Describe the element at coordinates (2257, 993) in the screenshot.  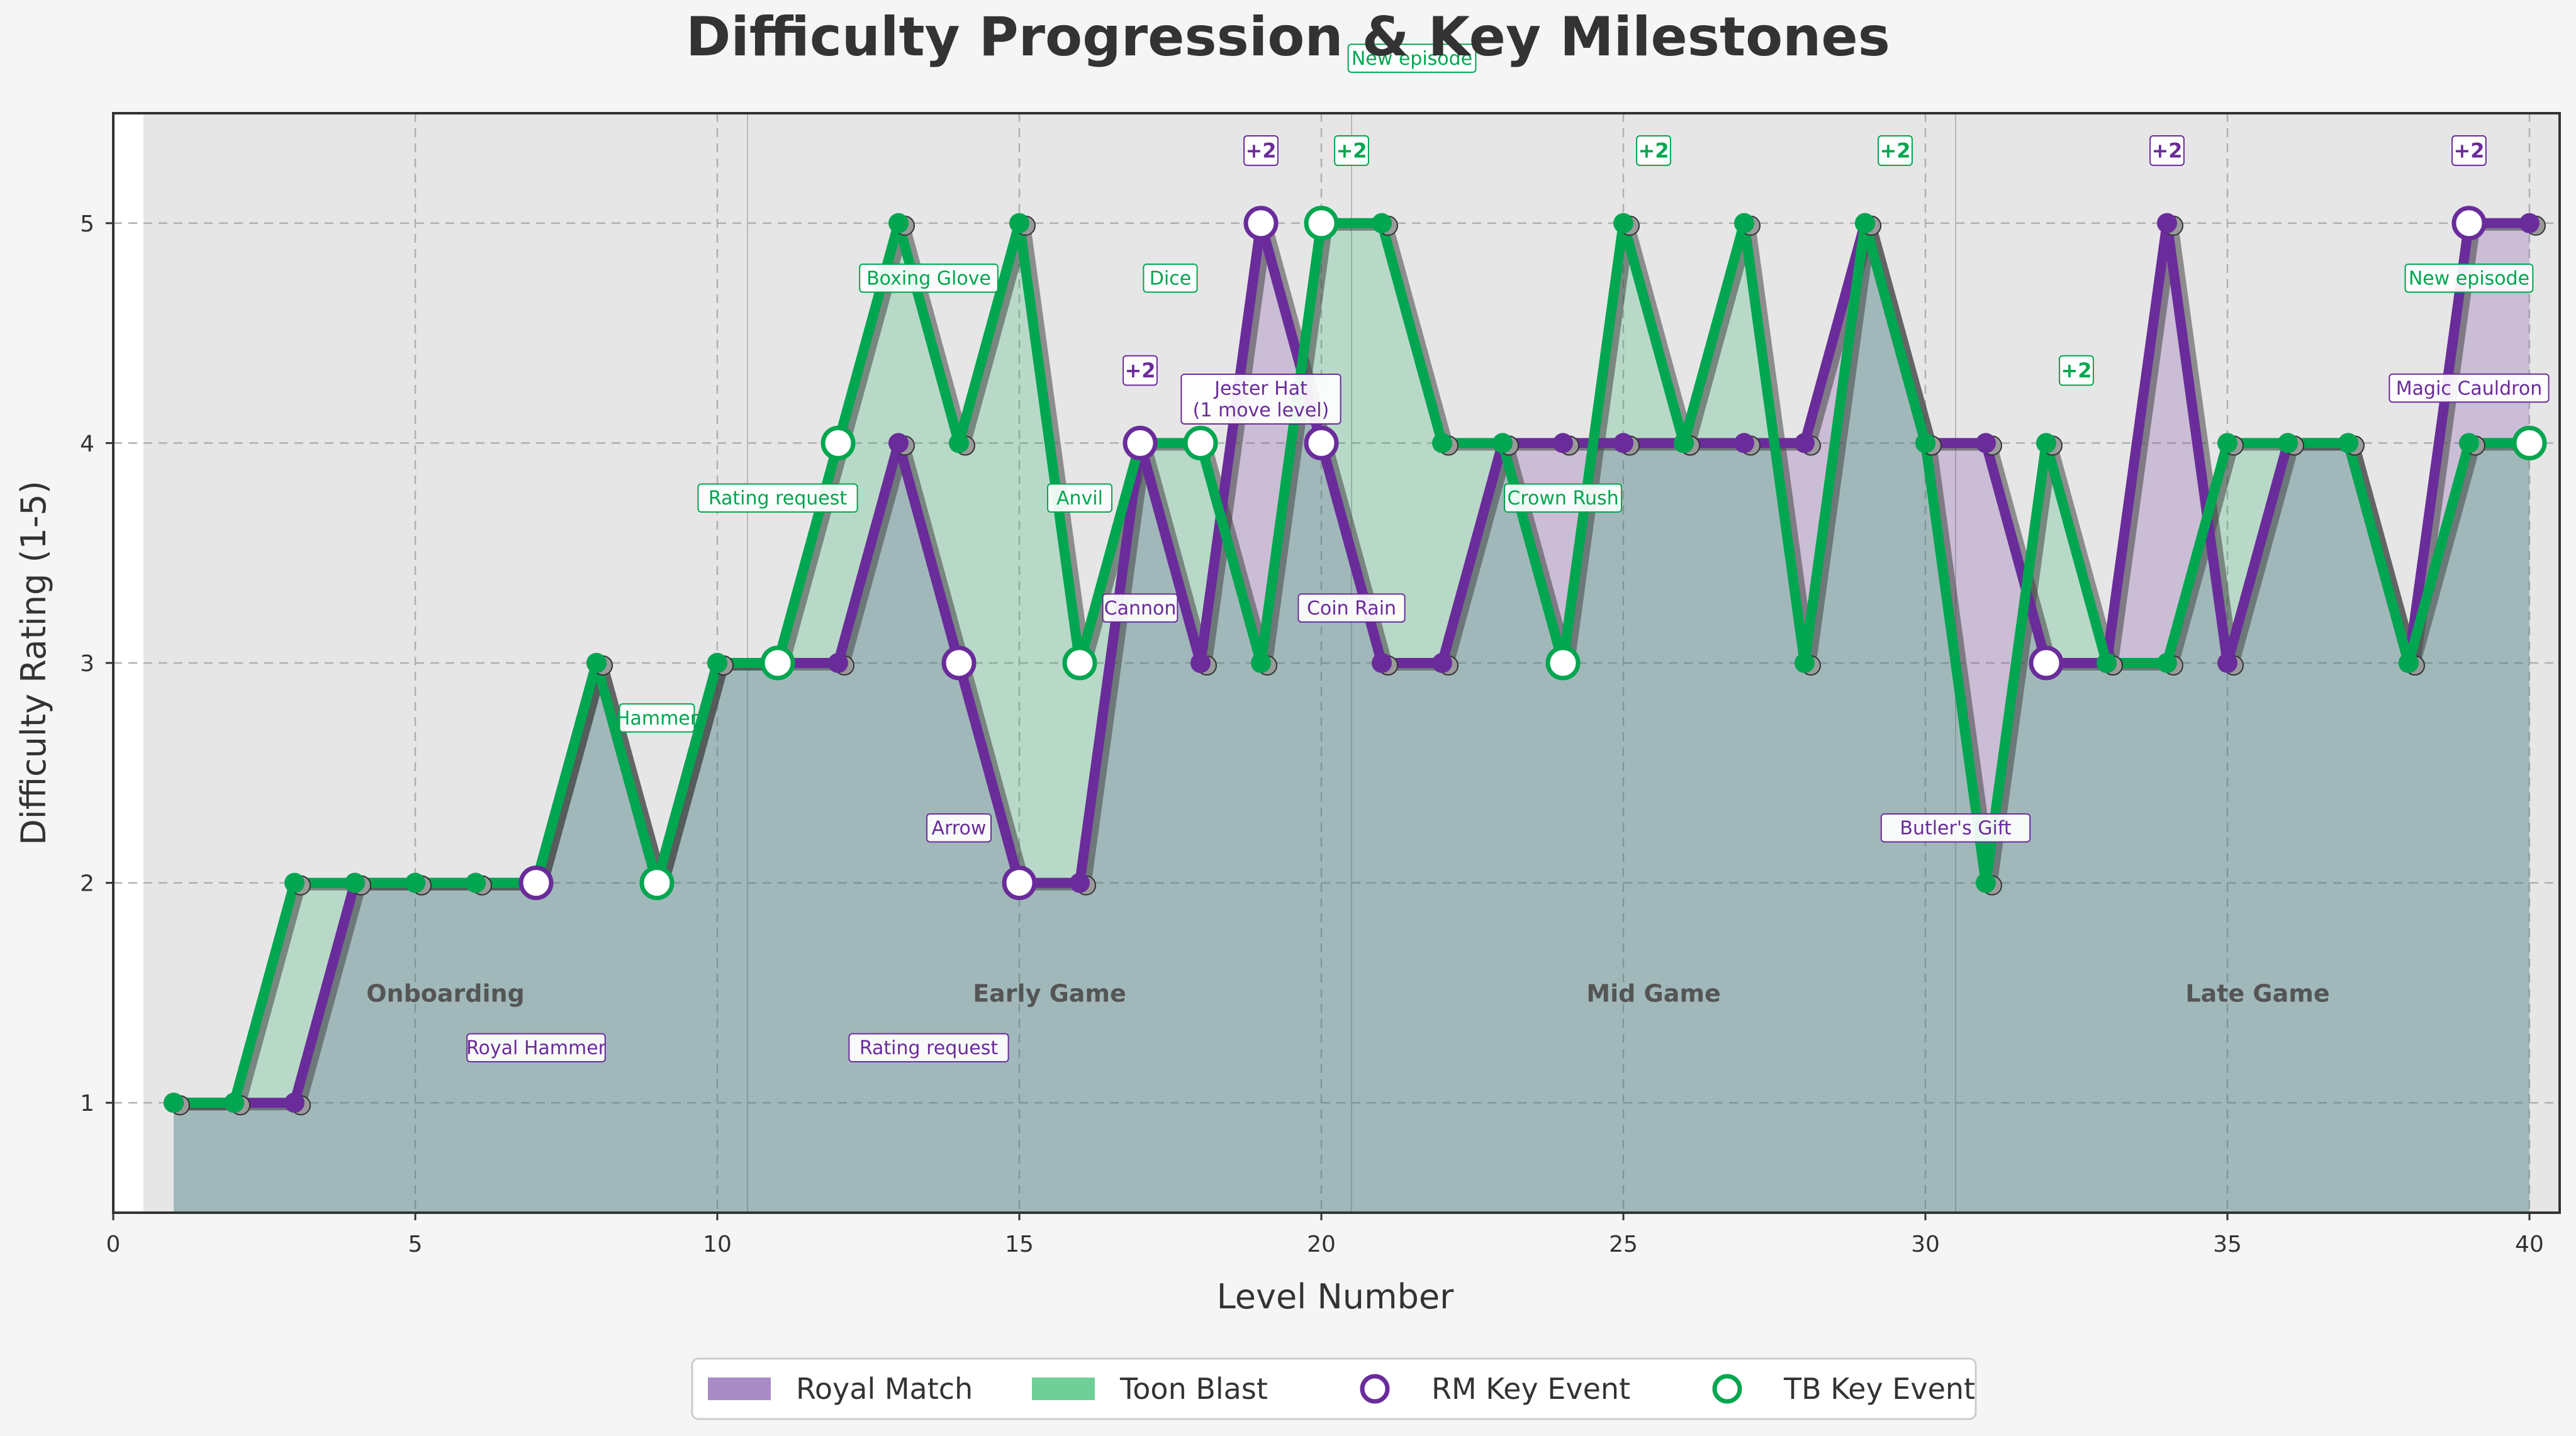
I see `phase-label: Late Game` at that location.